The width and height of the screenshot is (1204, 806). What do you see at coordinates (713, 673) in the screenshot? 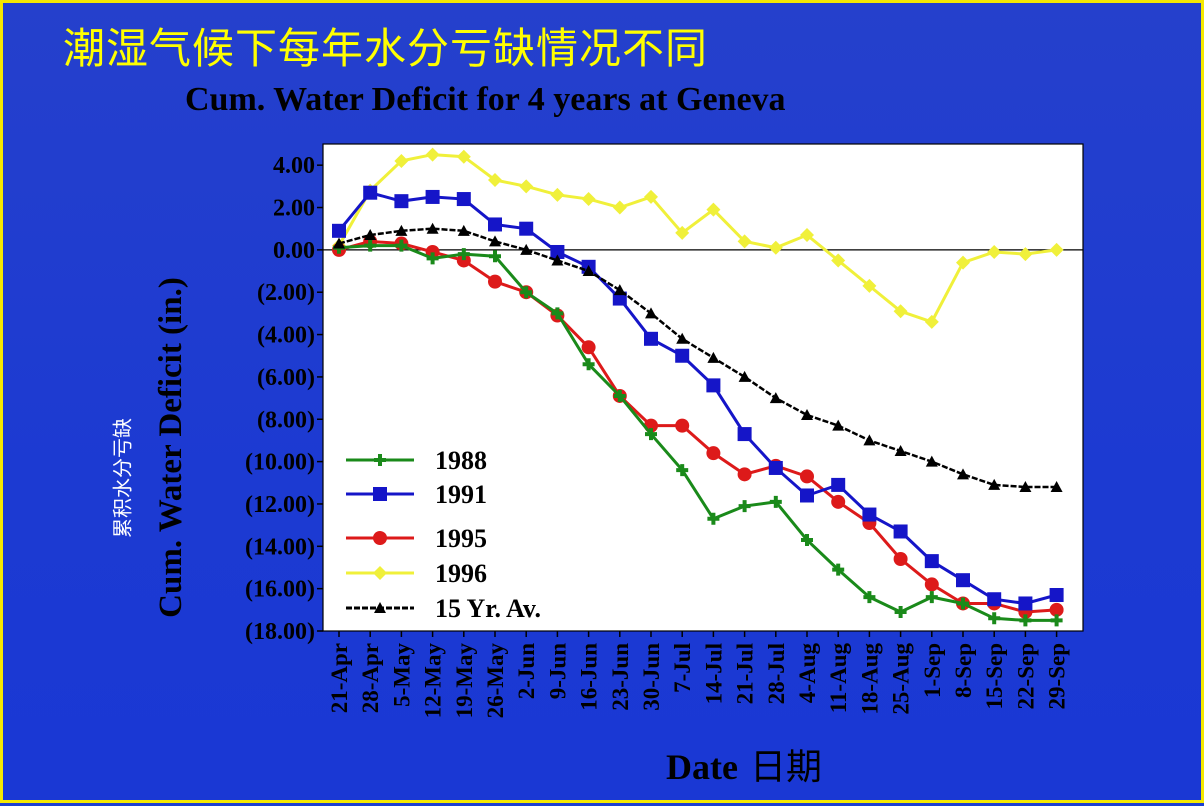
I see `x-tick-label: 14-Jul` at bounding box center [713, 673].